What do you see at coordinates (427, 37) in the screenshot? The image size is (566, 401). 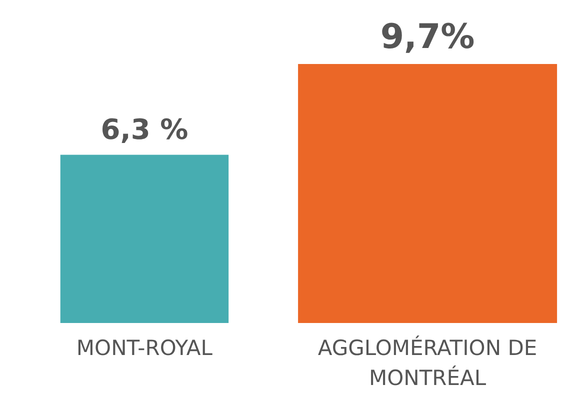 I see `data-label: 9,7%` at bounding box center [427, 37].